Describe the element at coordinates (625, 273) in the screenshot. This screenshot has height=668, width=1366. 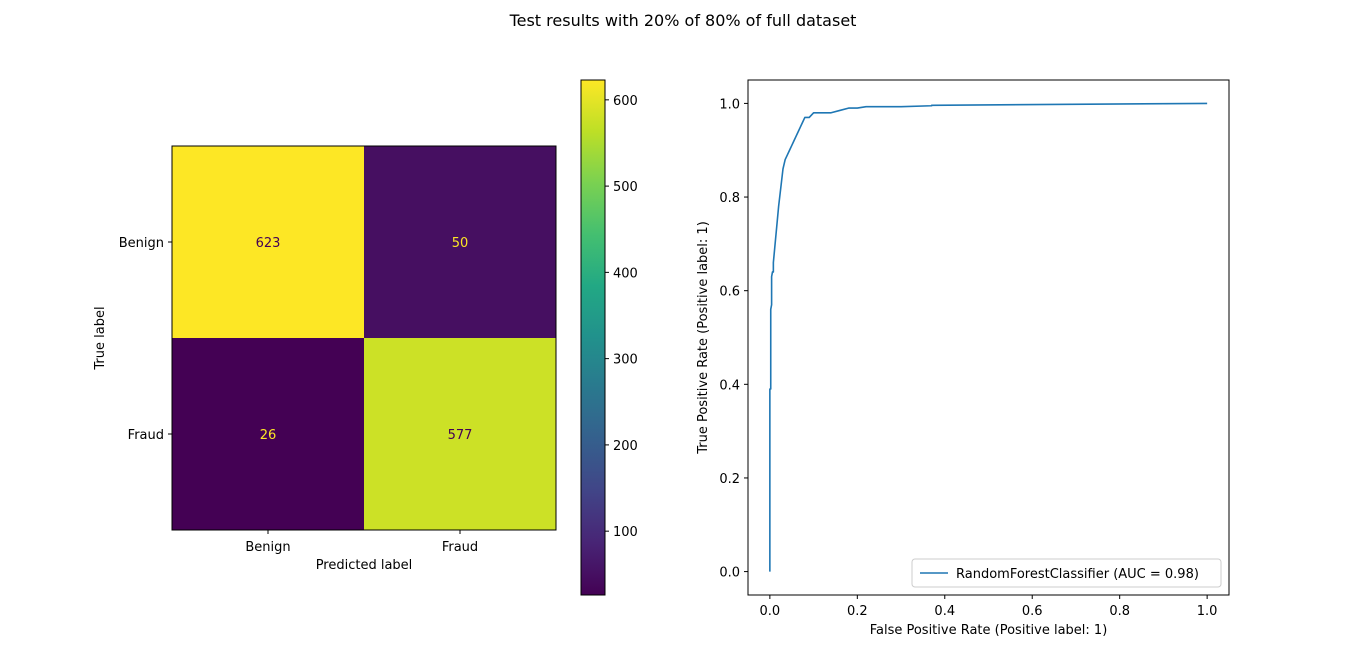
I see `colorbar-tick-label: 400` at that location.